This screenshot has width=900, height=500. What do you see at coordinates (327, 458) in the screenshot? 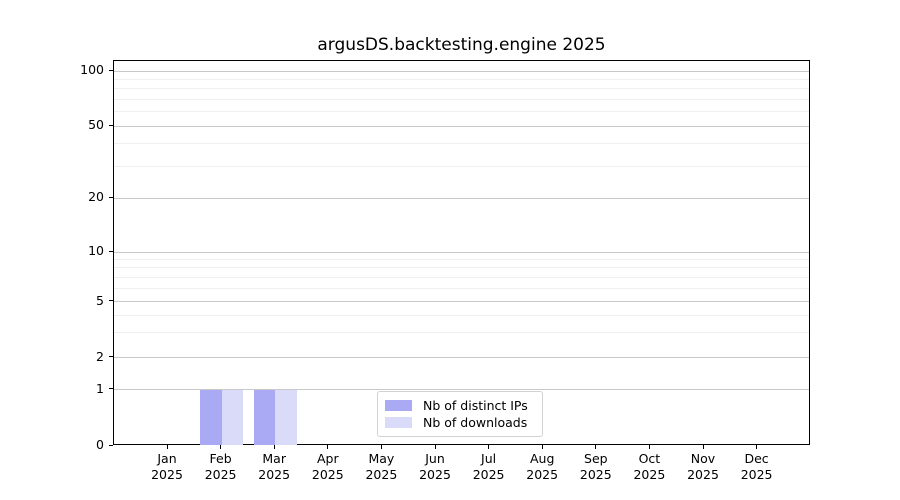
I see `x-tick-month: Apr` at bounding box center [327, 458].